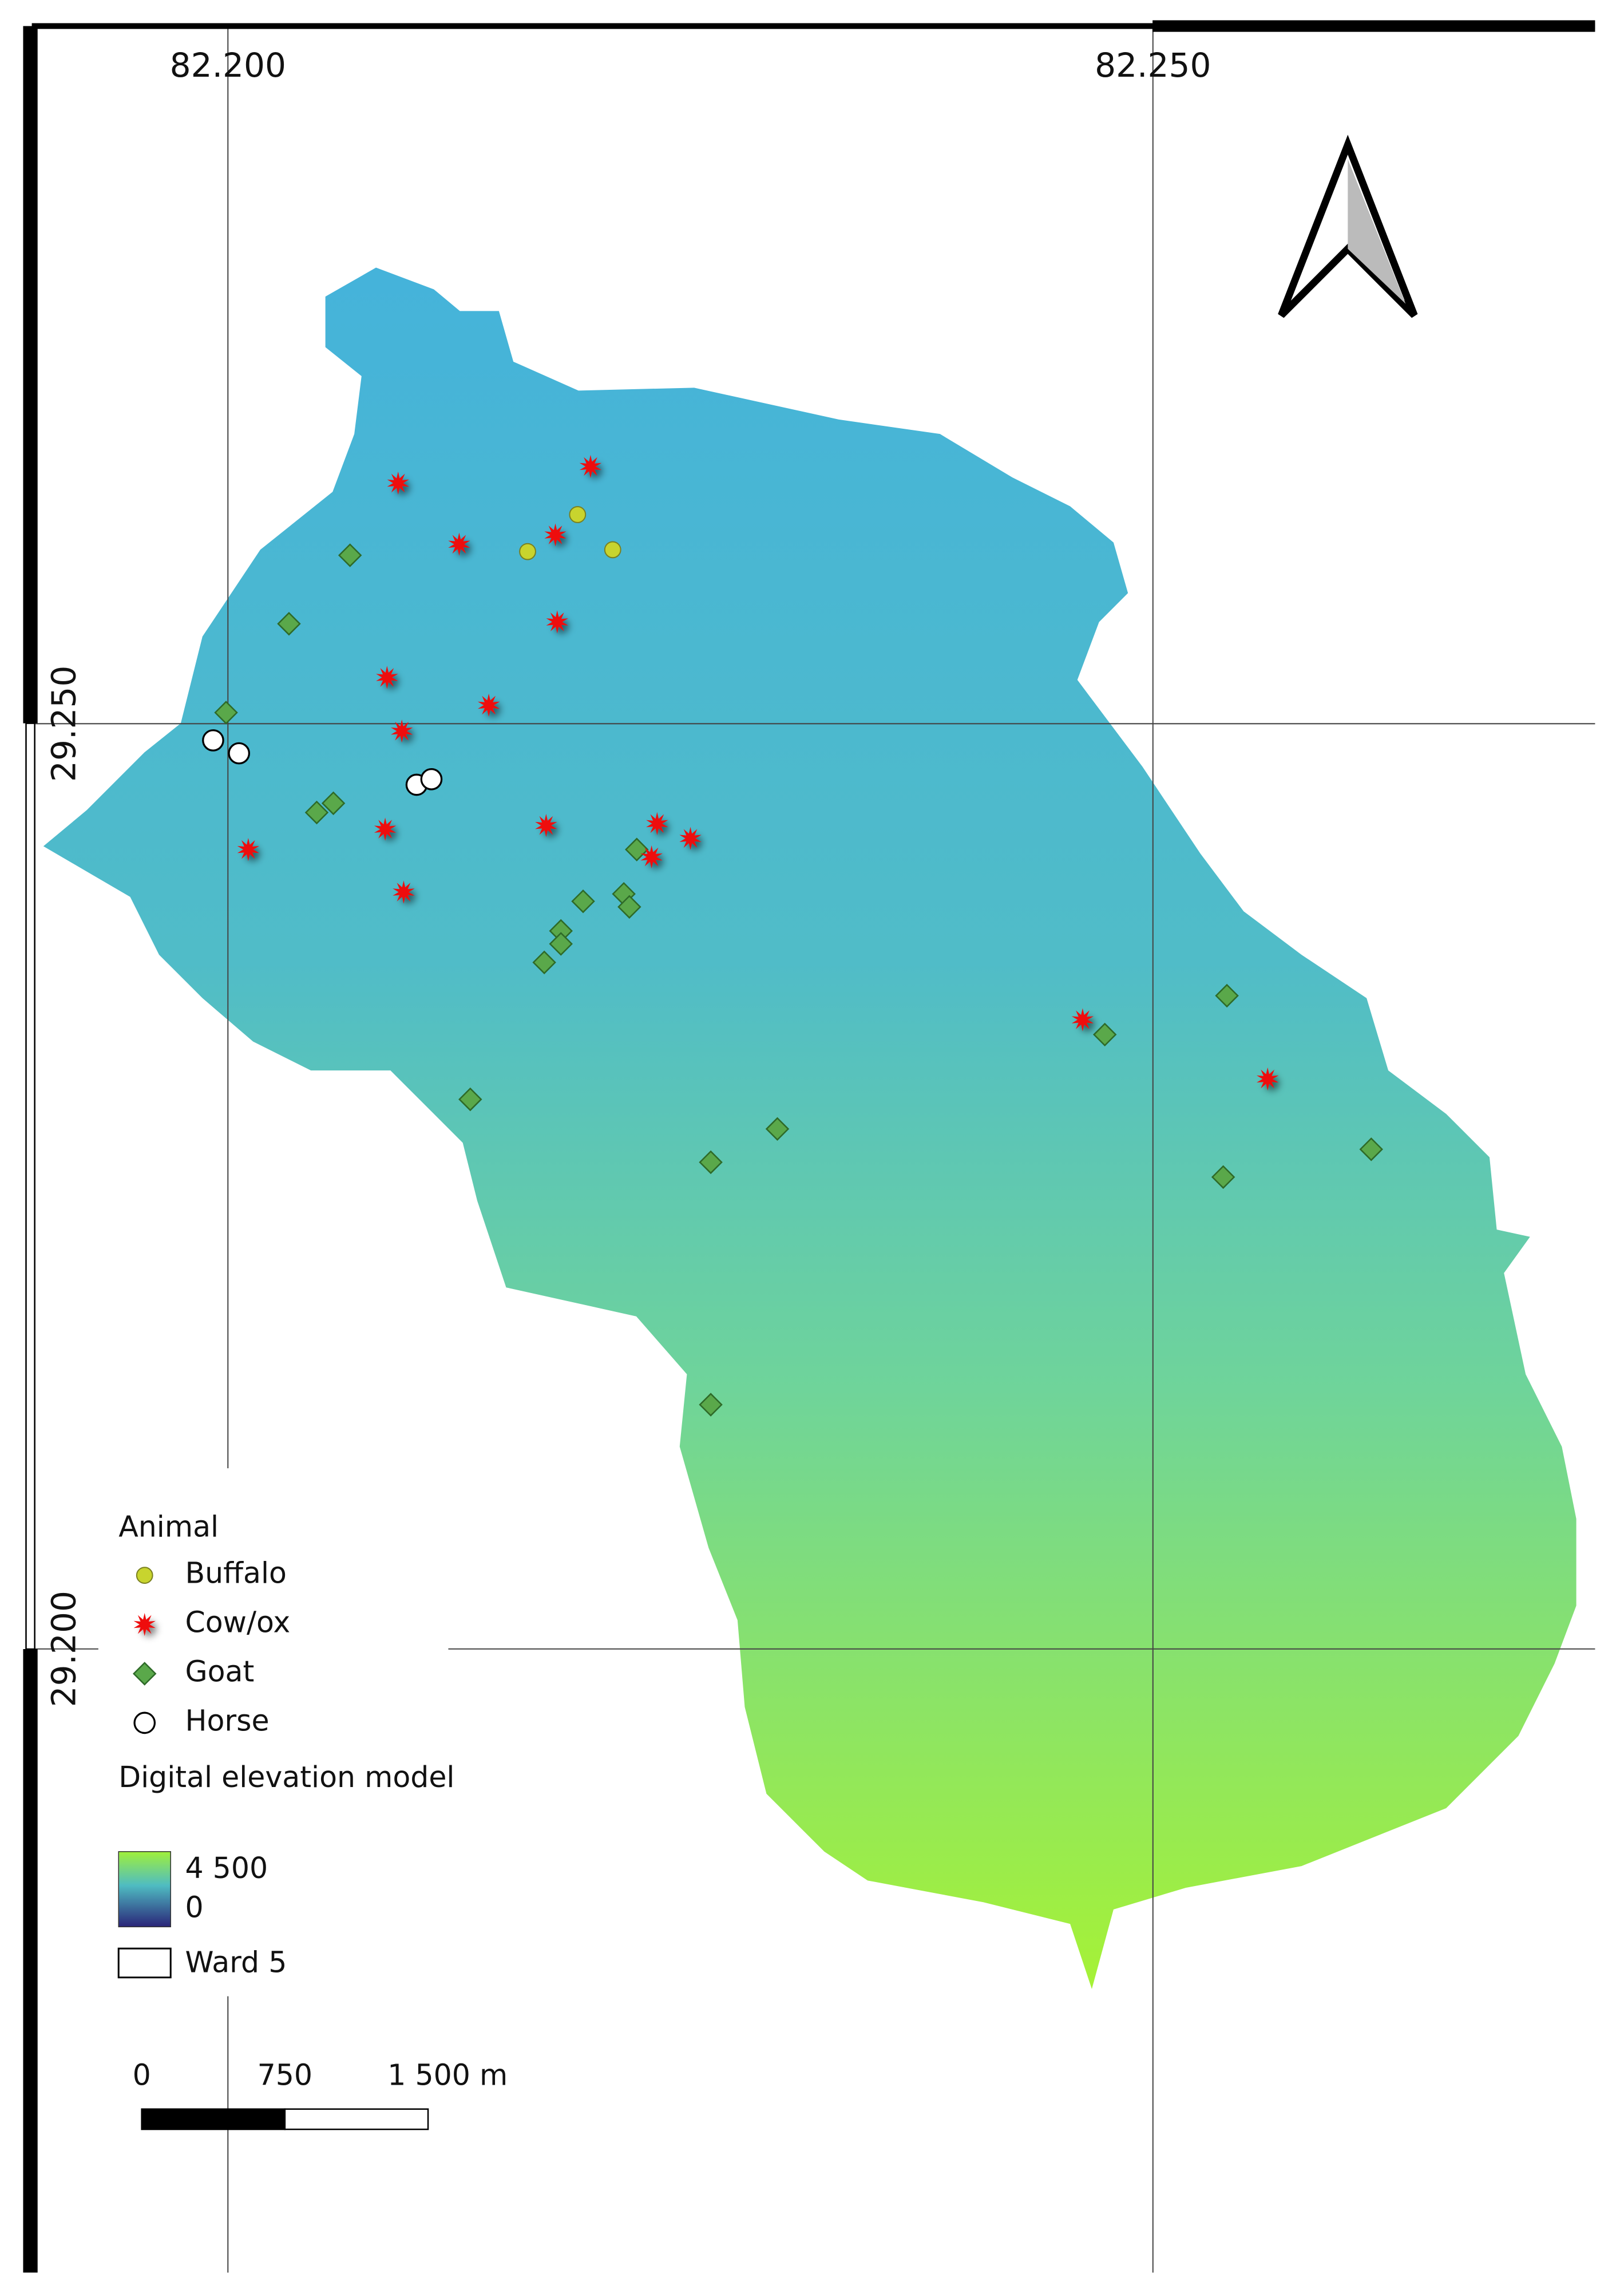 The width and height of the screenshot is (1624, 2273). What do you see at coordinates (447, 2075) in the screenshot?
I see `scale-label: 1 500 m` at bounding box center [447, 2075].